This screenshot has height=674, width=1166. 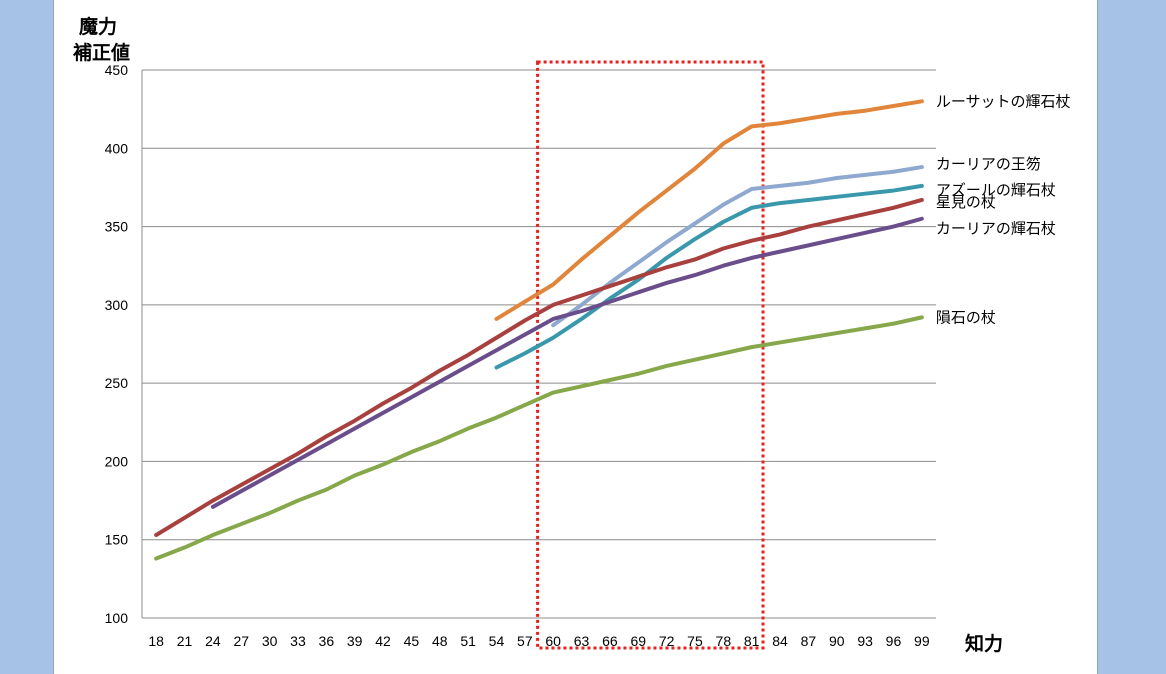 What do you see at coordinates (185, 641) in the screenshot?
I see `x-tick-label: 21` at bounding box center [185, 641].